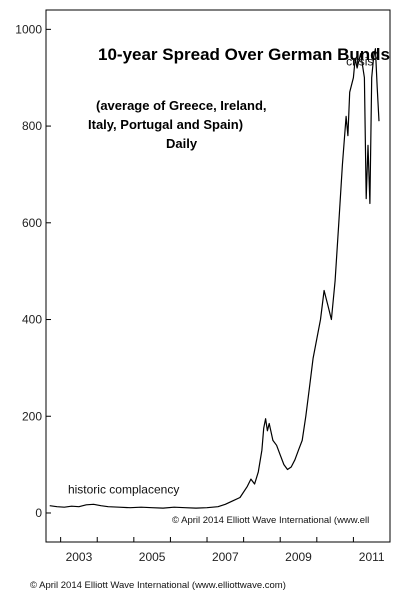 This screenshot has height=600, width=400. Describe the element at coordinates (298, 557) in the screenshot. I see `x-tick-label: 2009` at that location.